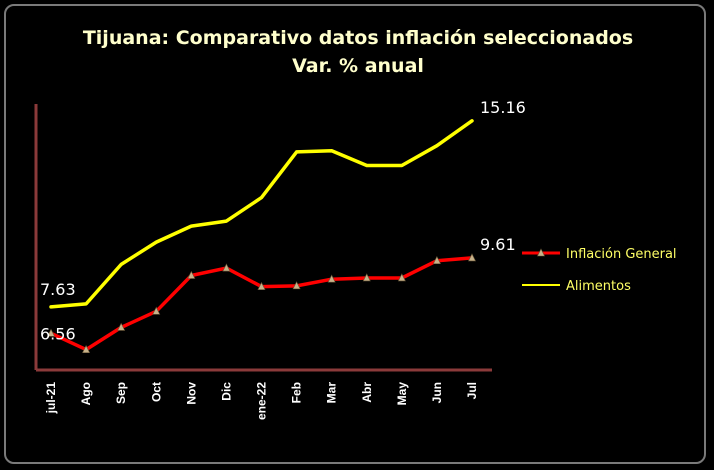  Describe the element at coordinates (598, 286) in the screenshot. I see `legend-label: Alimentos` at that location.